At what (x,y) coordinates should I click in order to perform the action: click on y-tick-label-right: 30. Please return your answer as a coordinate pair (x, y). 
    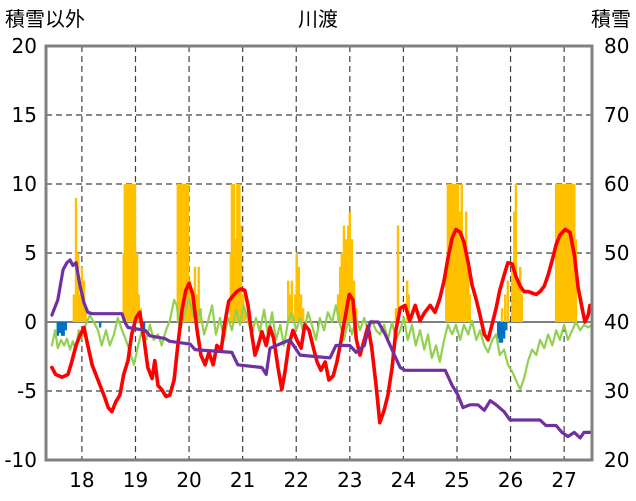
    Looking at the image, I should click on (616, 391).